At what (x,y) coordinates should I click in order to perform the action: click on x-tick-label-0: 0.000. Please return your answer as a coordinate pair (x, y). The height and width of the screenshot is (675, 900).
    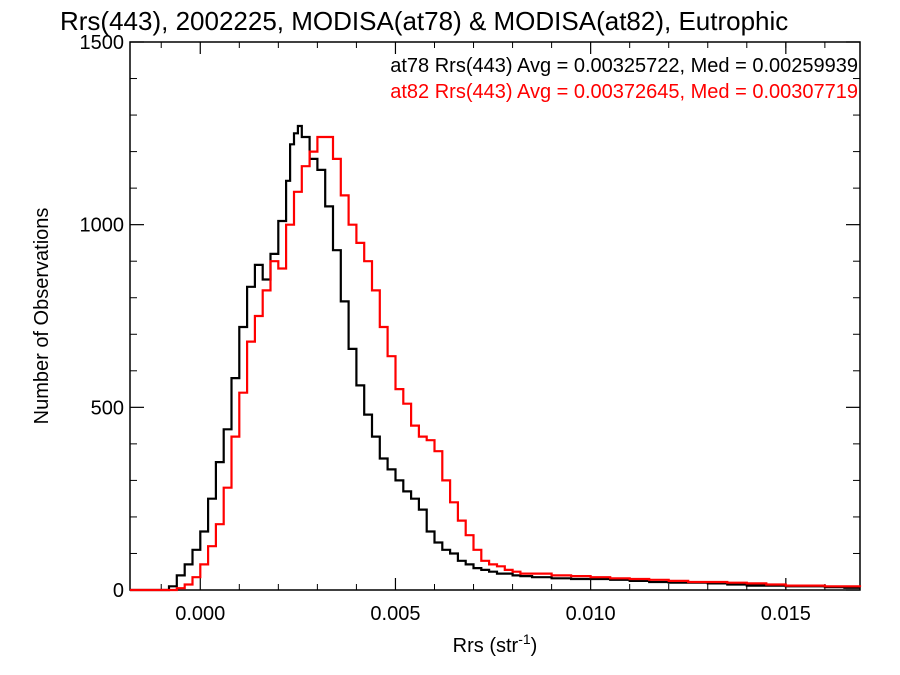
    Looking at the image, I should click on (200, 614).